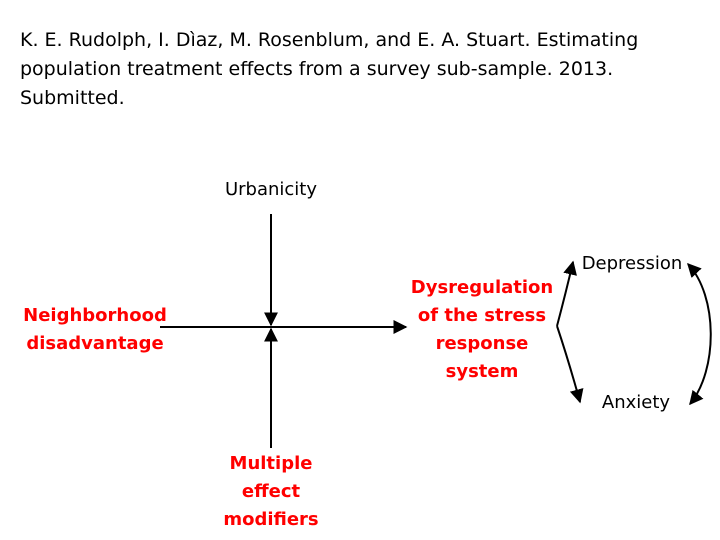 The width and height of the screenshot is (720, 540). I want to click on node-urbanicity: Urbanicity, so click(271, 190).